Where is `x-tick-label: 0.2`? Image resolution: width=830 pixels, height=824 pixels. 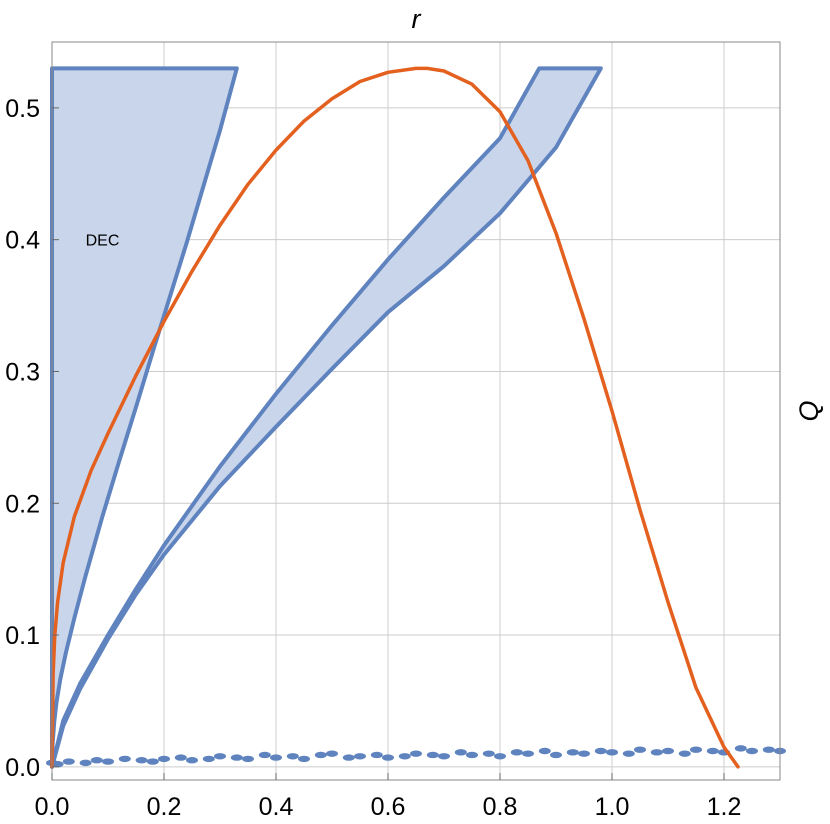 x-tick-label: 0.2 is located at coordinates (164, 807).